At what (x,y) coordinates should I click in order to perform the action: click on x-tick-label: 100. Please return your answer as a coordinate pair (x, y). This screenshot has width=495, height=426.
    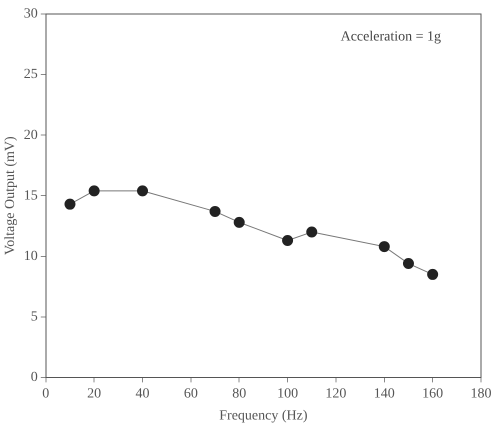
    Looking at the image, I should click on (287, 394).